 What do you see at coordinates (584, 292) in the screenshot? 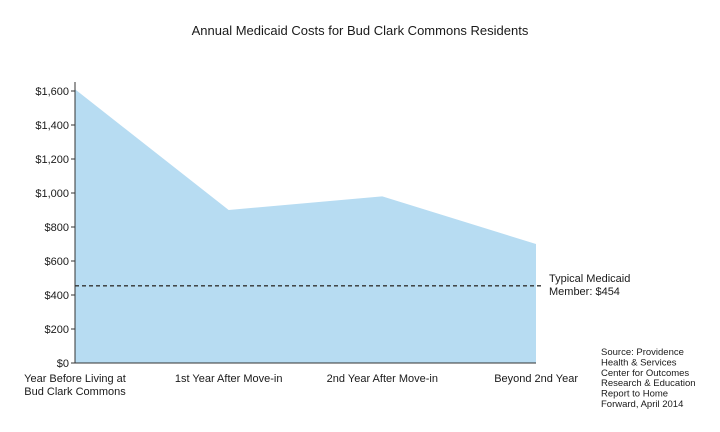
I see `reference-line-label: Member: $454` at bounding box center [584, 292].